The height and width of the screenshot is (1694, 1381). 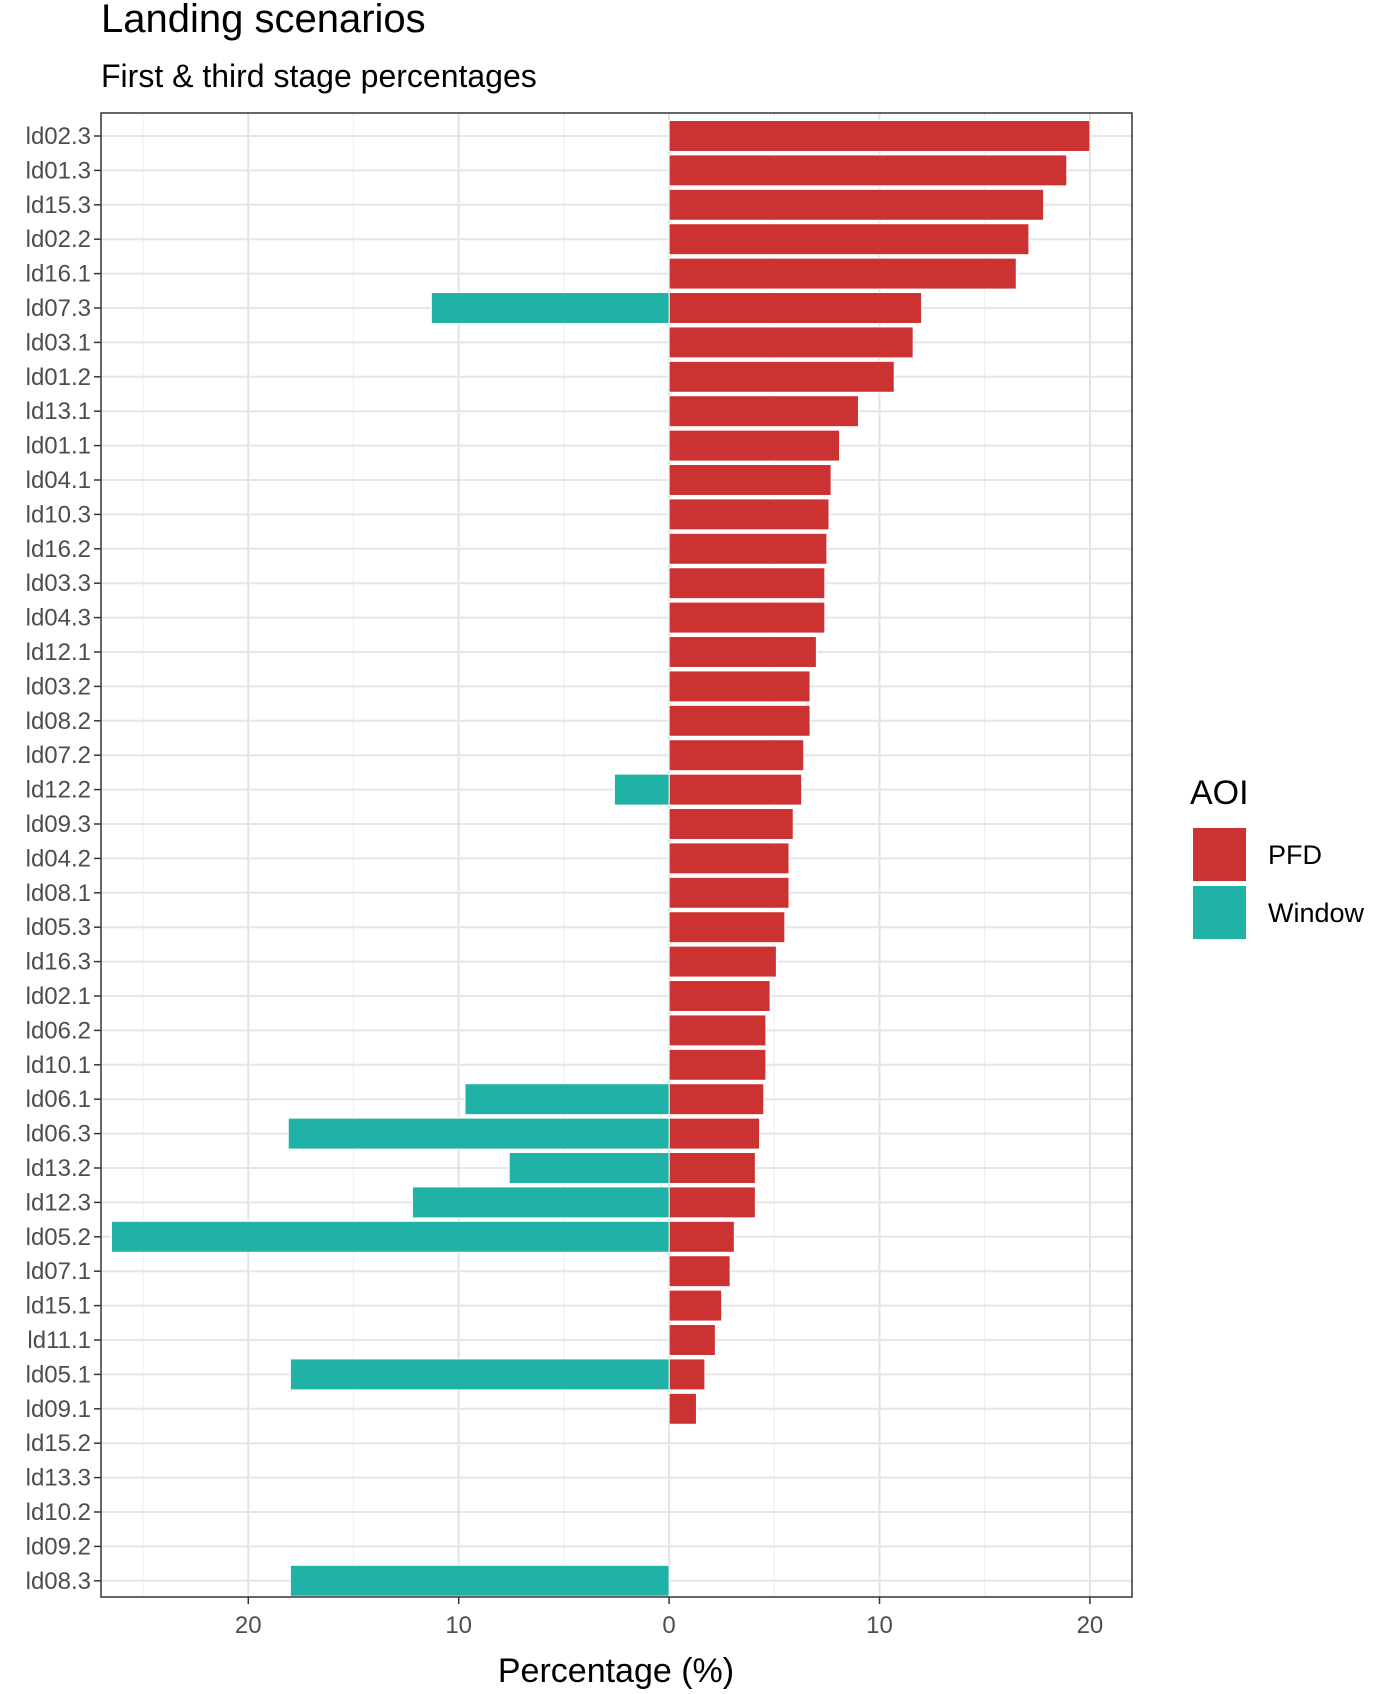 I want to click on bar-window-ld13.2, so click(x=589, y=1168).